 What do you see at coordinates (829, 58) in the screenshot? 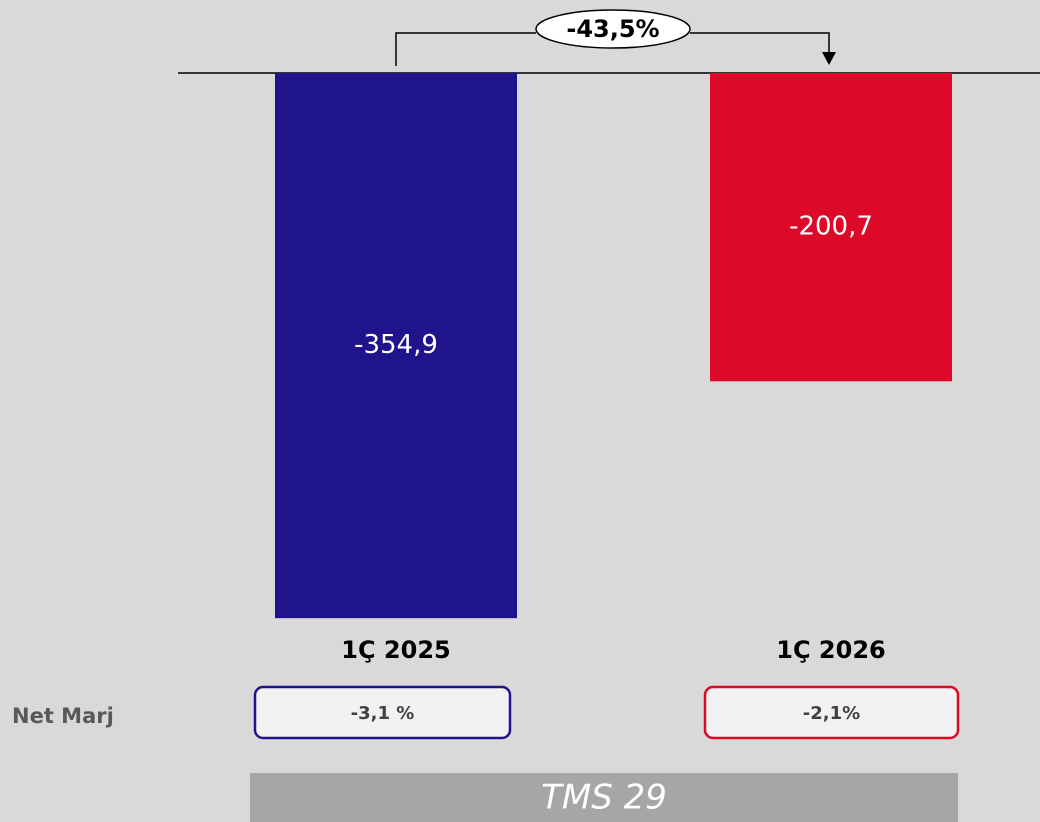
I see `arrow-head` at bounding box center [829, 58].